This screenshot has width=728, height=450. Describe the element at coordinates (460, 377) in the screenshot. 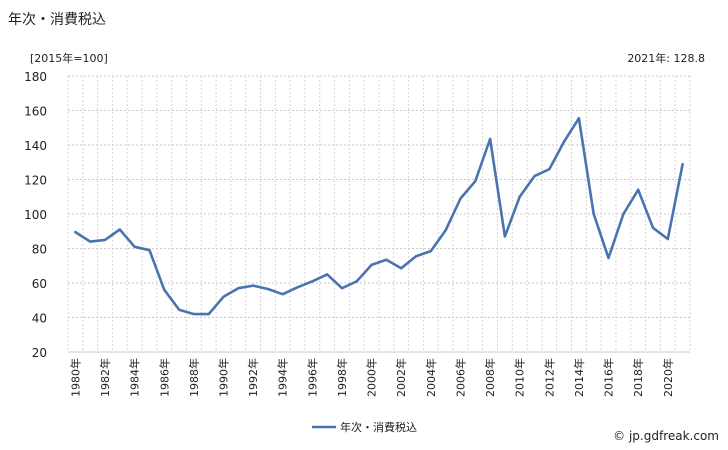

I see `x-tick-label: 2006年` at that location.